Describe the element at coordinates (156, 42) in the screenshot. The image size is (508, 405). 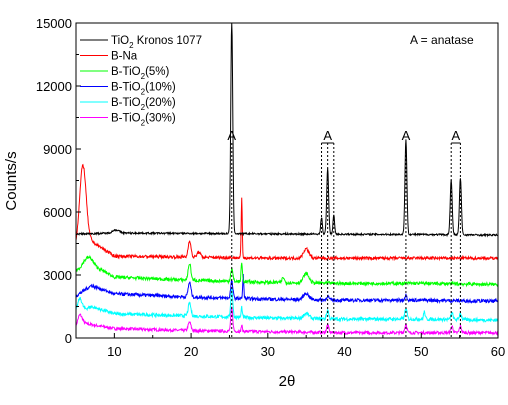
I see `legend-label: TiO2 Kronos 1077` at that location.